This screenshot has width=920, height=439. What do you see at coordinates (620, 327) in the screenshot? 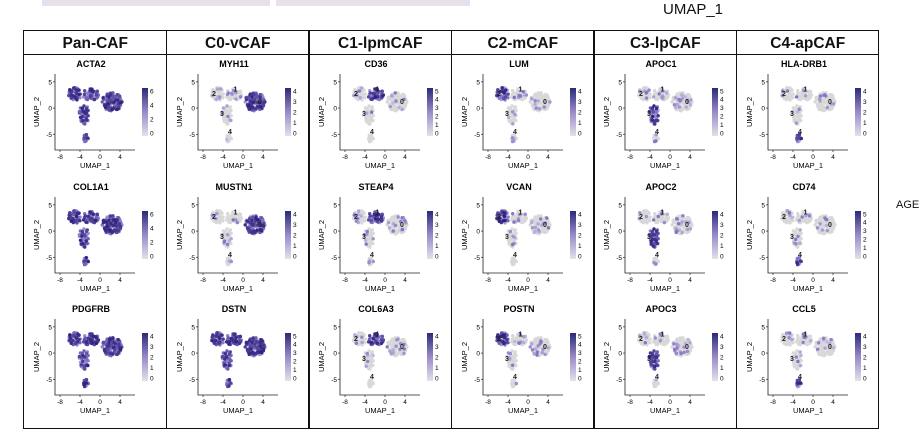
I see `y-tick-label: 5` at bounding box center [620, 327].